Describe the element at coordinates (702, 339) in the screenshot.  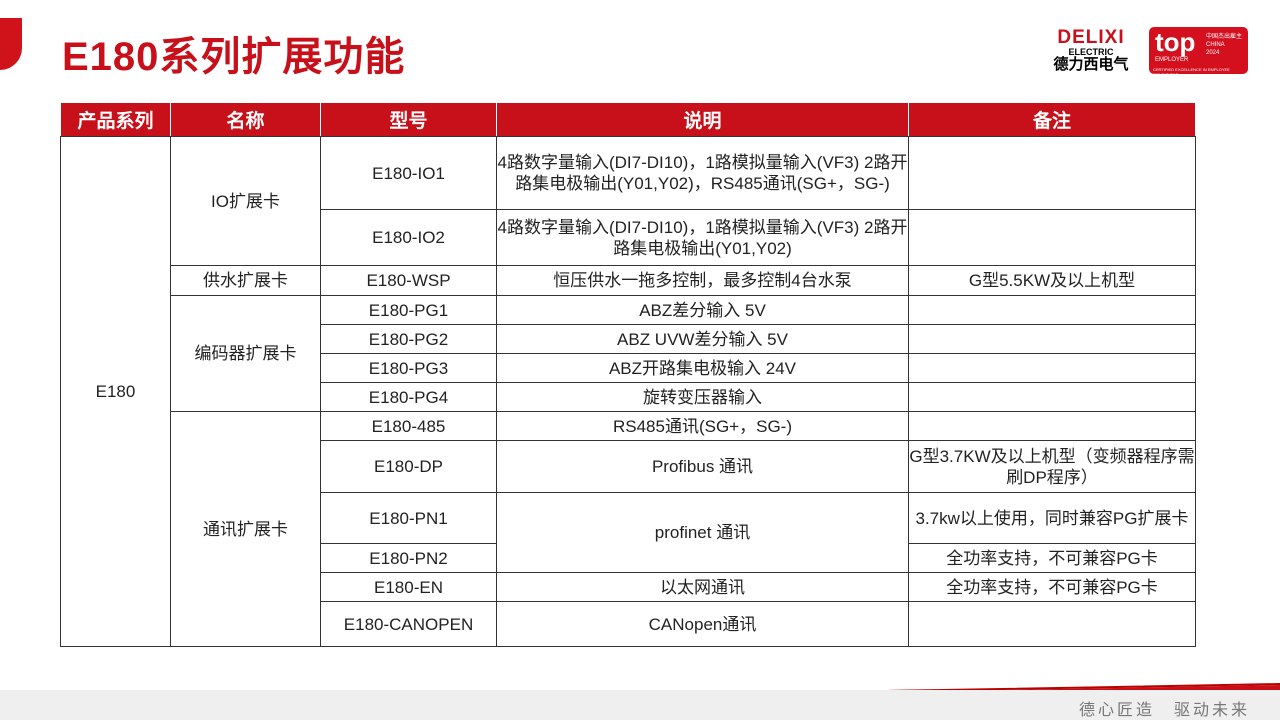
I see `description-cell: ABZ UVW差分输入 5V` at that location.